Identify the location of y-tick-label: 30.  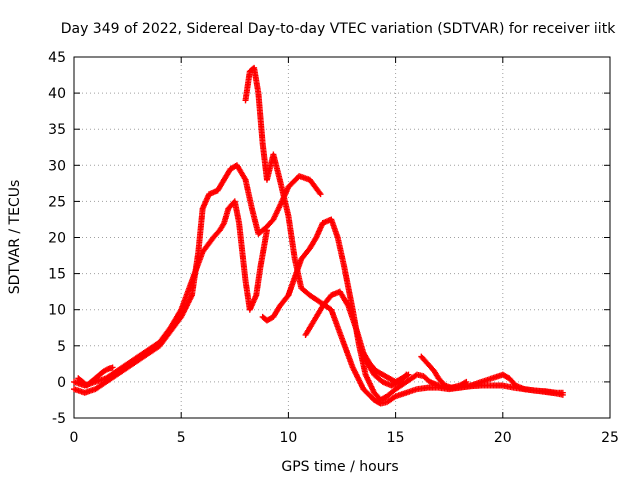
(57, 166).